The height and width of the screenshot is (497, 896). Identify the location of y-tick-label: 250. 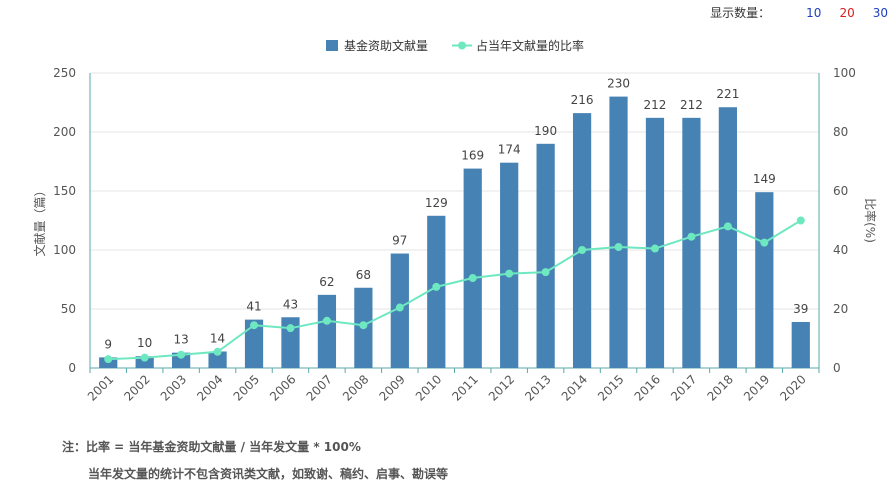
(64, 73).